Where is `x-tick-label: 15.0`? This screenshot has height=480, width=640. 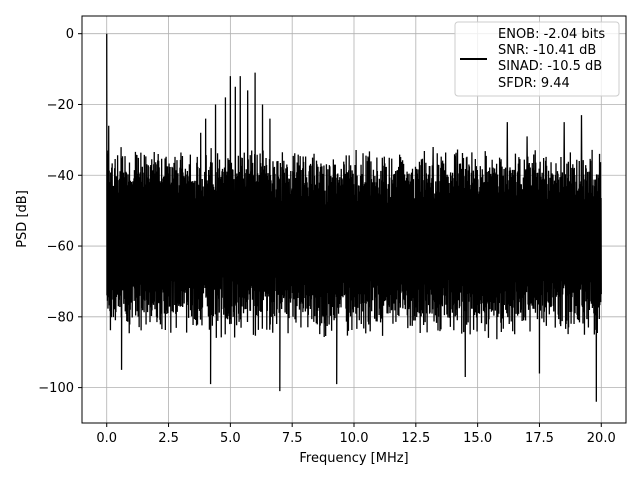
x-tick-label: 15.0 is located at coordinates (477, 438).